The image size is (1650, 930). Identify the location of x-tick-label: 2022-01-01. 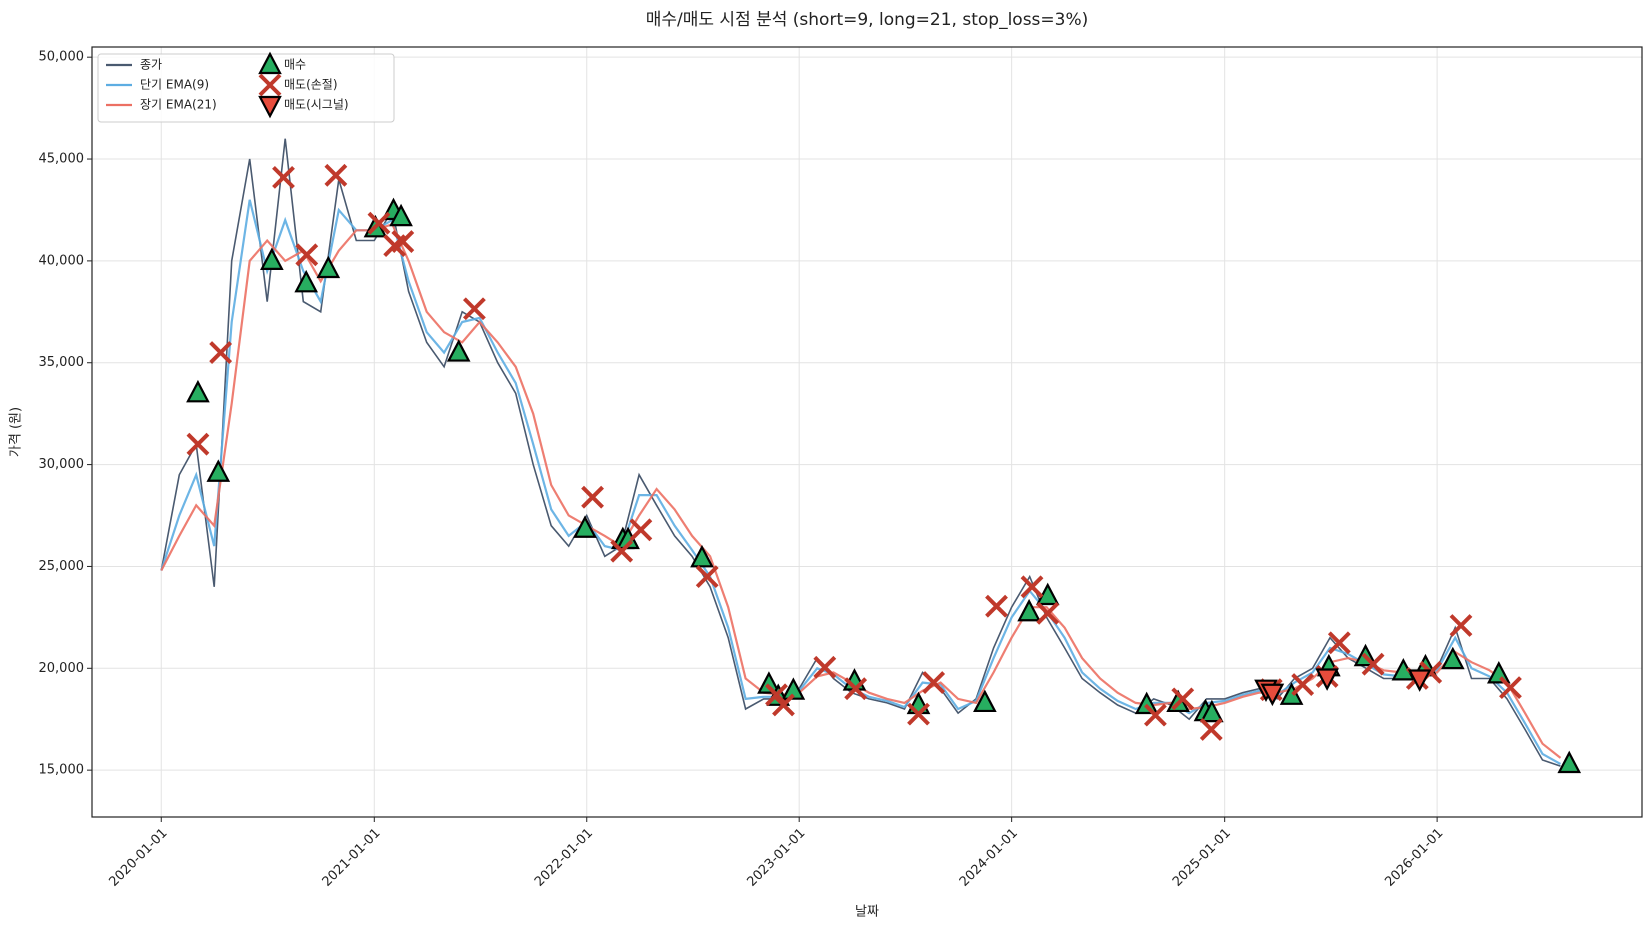
(564, 858).